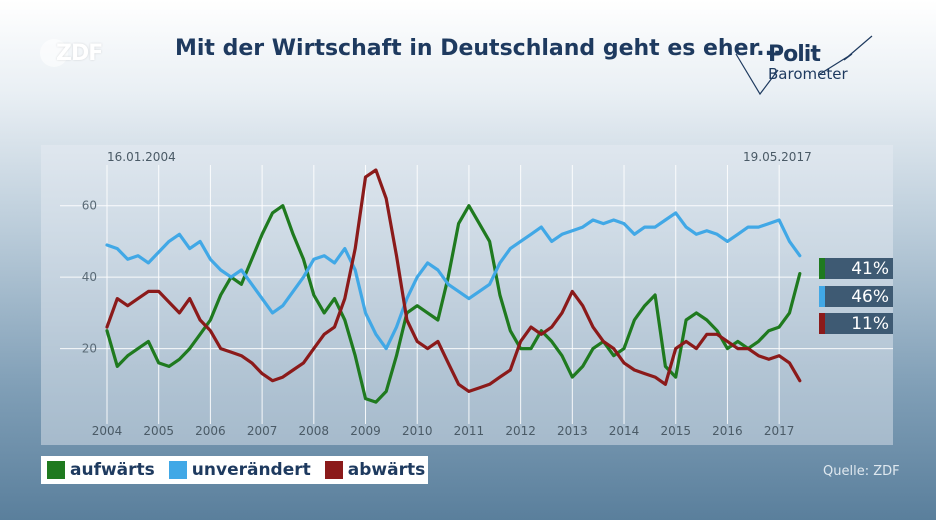  What do you see at coordinates (89, 206) in the screenshot?
I see `y-tick-label: 60` at bounding box center [89, 206].